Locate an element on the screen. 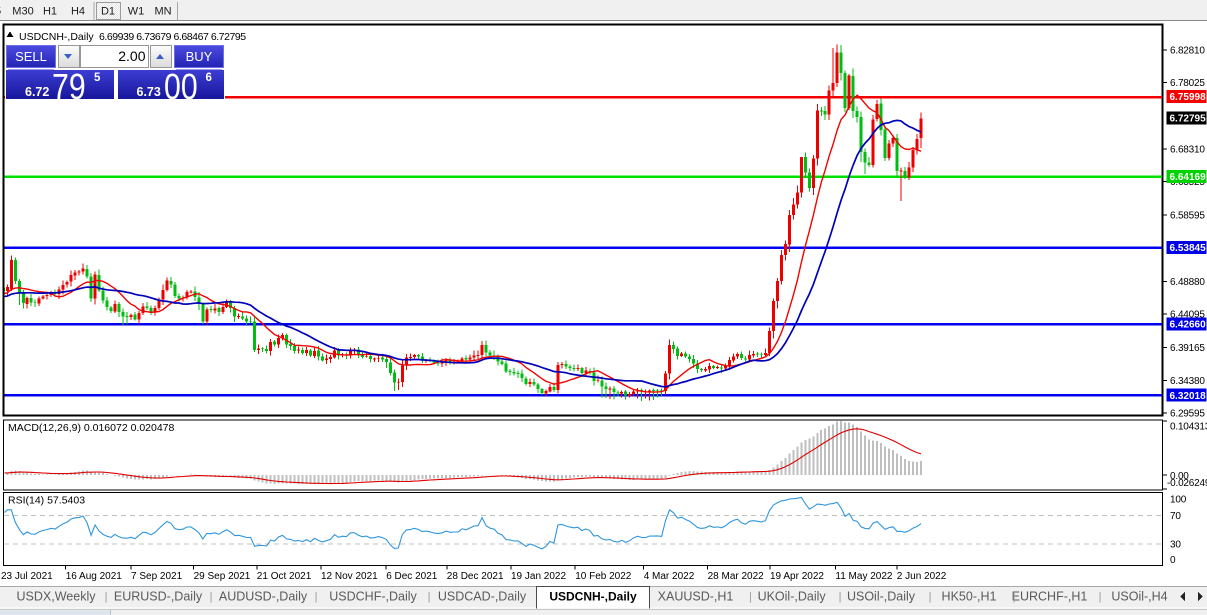 Image resolution: width=1207 pixels, height=615 pixels. svg-text: MN is located at coordinates (162, 12).